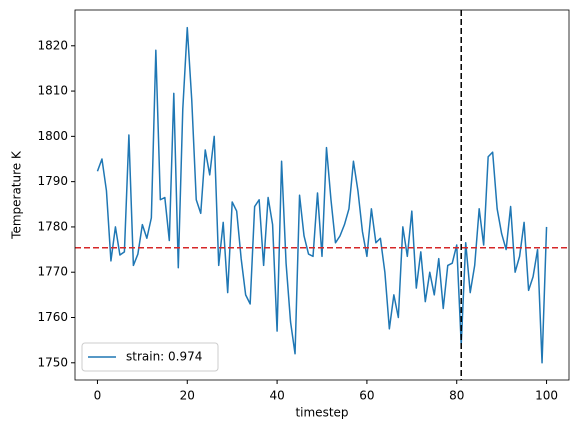  I want to click on y-tick-label: 1760, so click(52, 317).